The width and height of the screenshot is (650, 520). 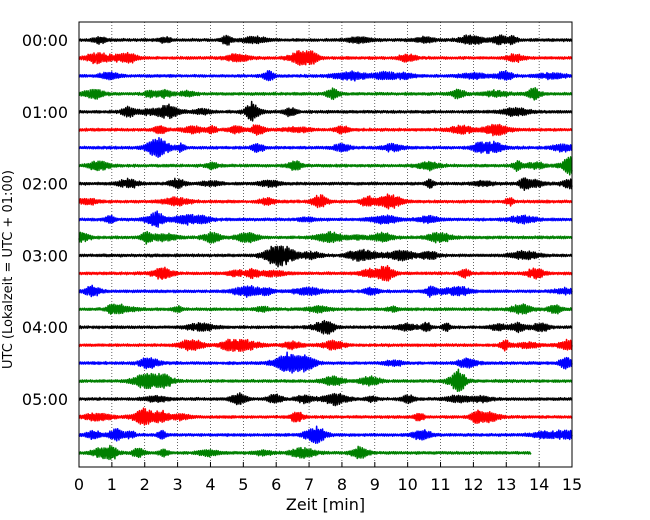 What do you see at coordinates (572, 484) in the screenshot?
I see `x-tick-label: 15` at bounding box center [572, 484].